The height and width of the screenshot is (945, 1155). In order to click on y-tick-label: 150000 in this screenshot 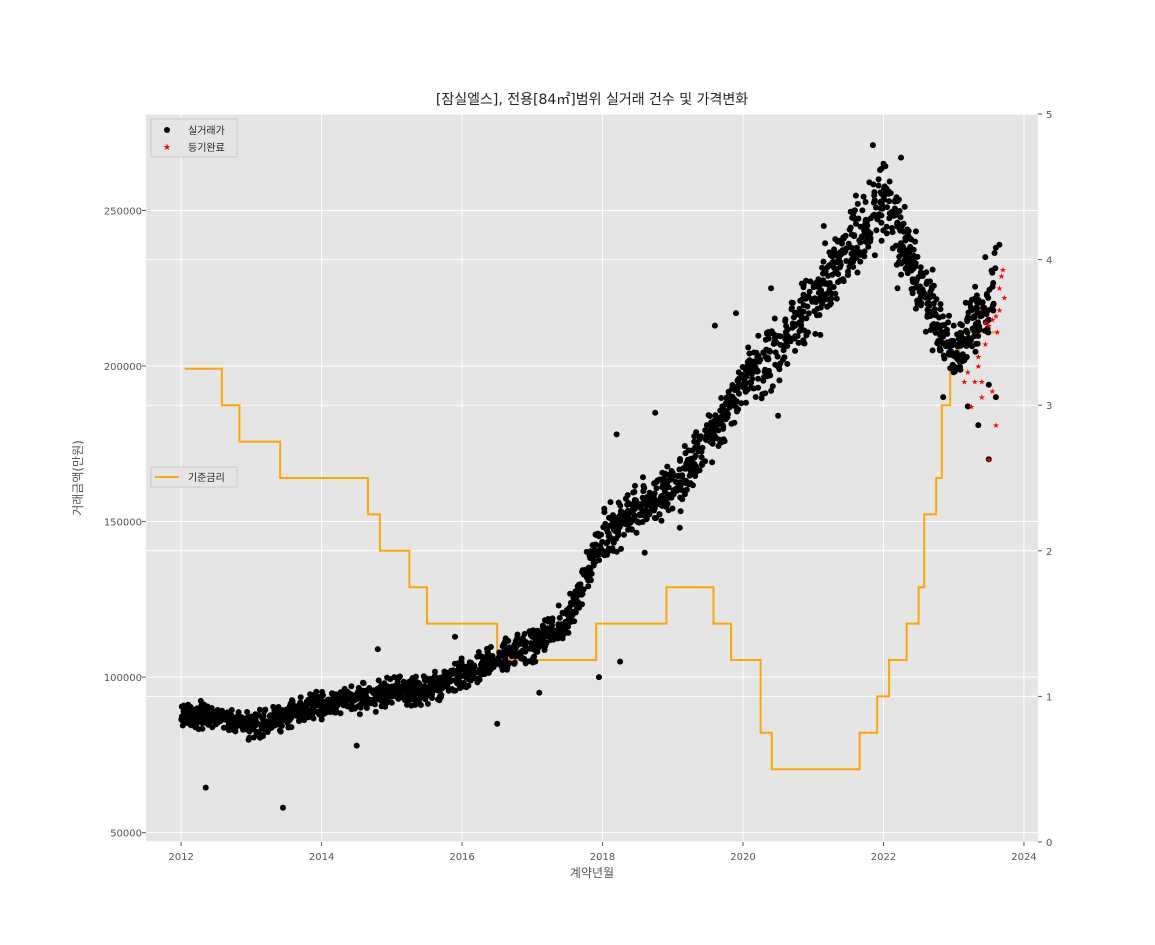, I will do `click(123, 523)`.